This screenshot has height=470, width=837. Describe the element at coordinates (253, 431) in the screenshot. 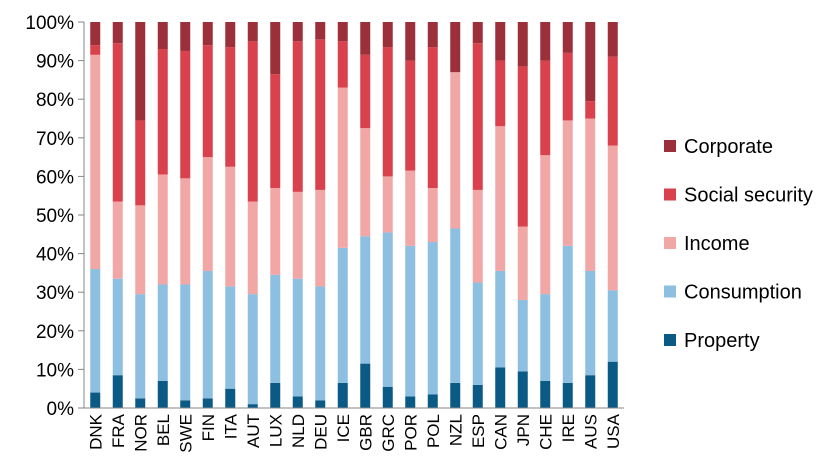

I see `x-tick-label: AUT` at that location.